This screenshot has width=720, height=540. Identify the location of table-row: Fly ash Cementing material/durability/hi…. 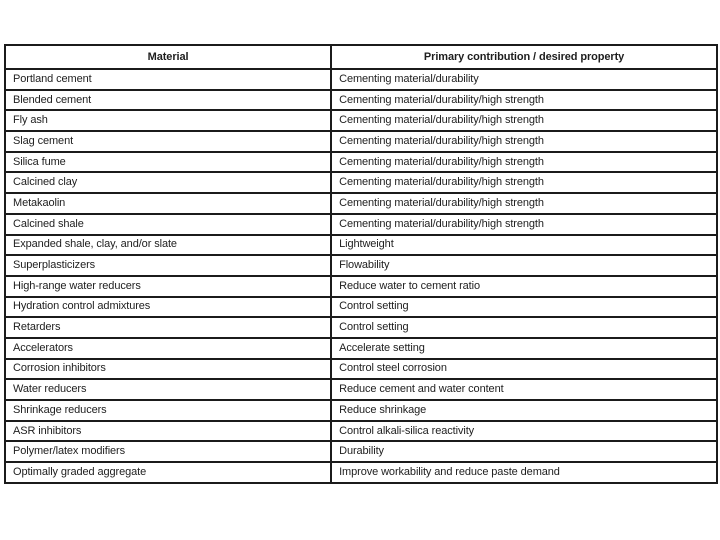
(360, 121).